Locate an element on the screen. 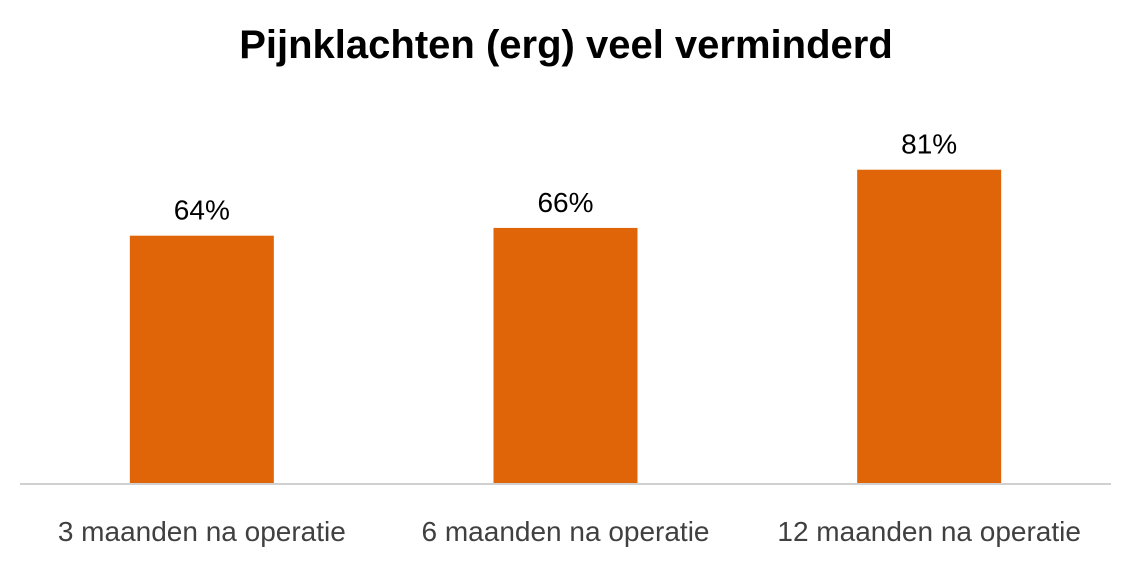 This screenshot has width=1131, height=563. data-label-3: 81% is located at coordinates (929, 144).